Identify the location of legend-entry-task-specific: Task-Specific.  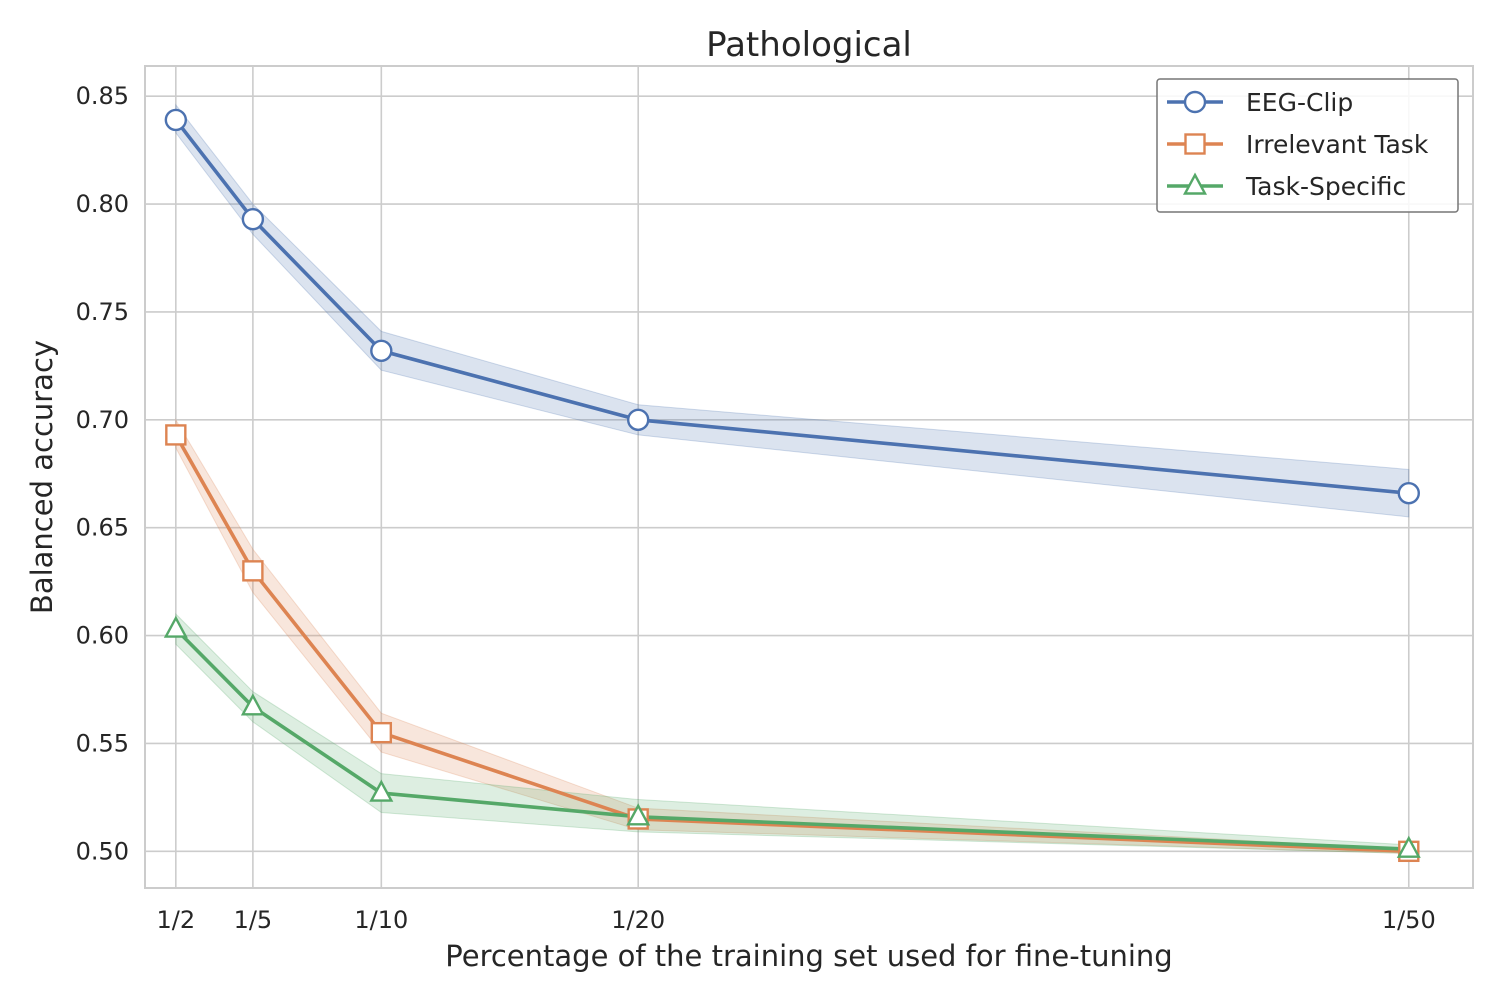
(1286, 186).